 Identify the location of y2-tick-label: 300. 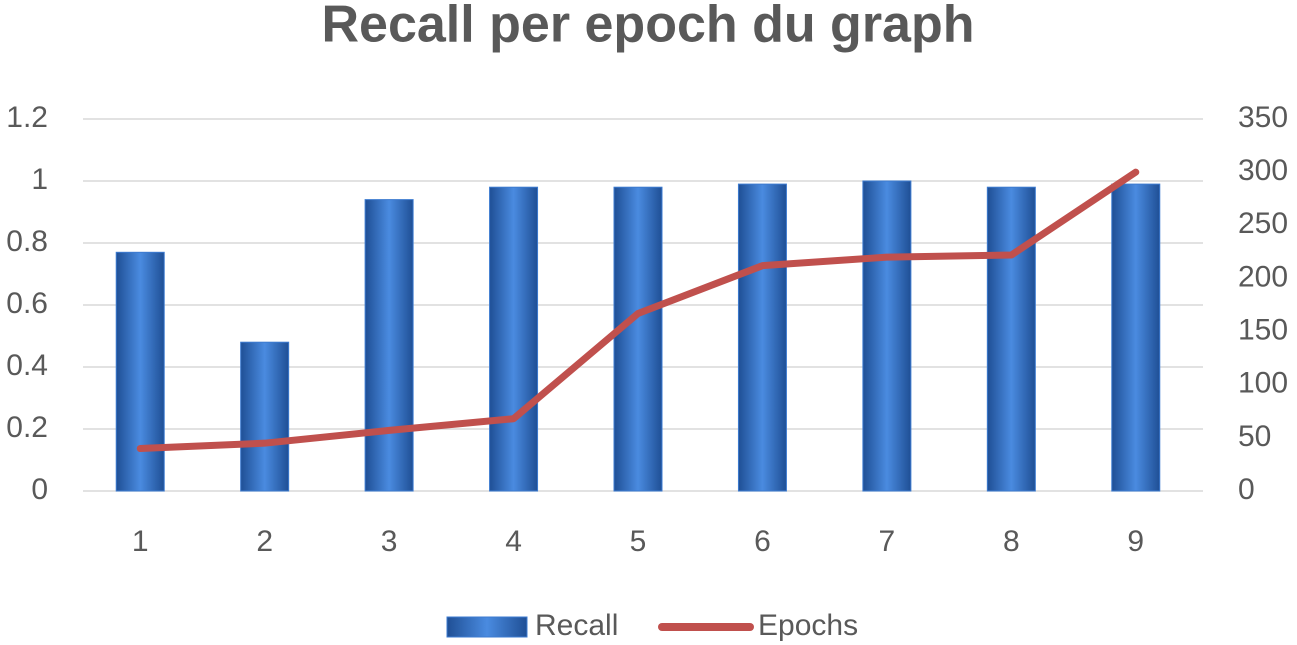
(1263, 170).